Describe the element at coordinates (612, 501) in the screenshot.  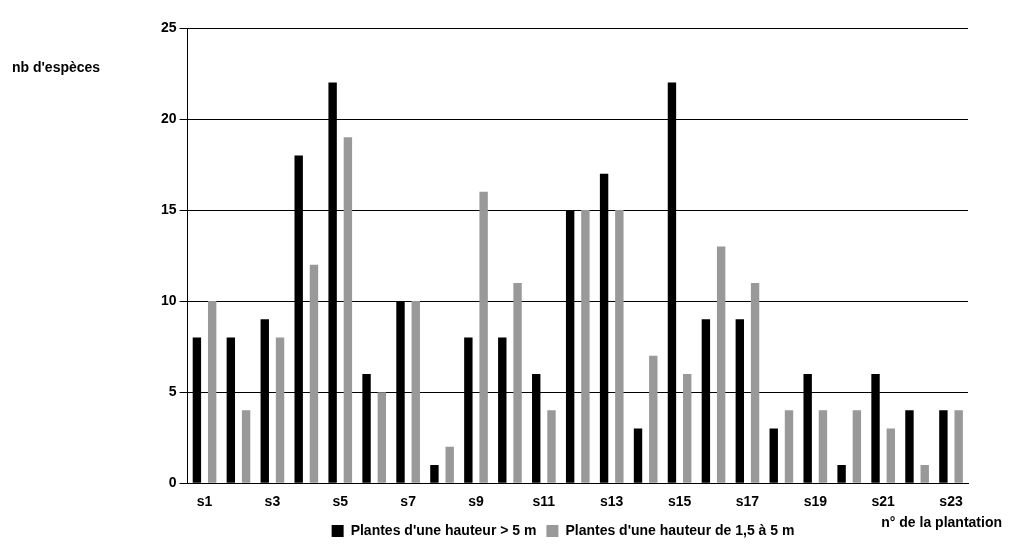
I see `x-tick-label: s13` at that location.